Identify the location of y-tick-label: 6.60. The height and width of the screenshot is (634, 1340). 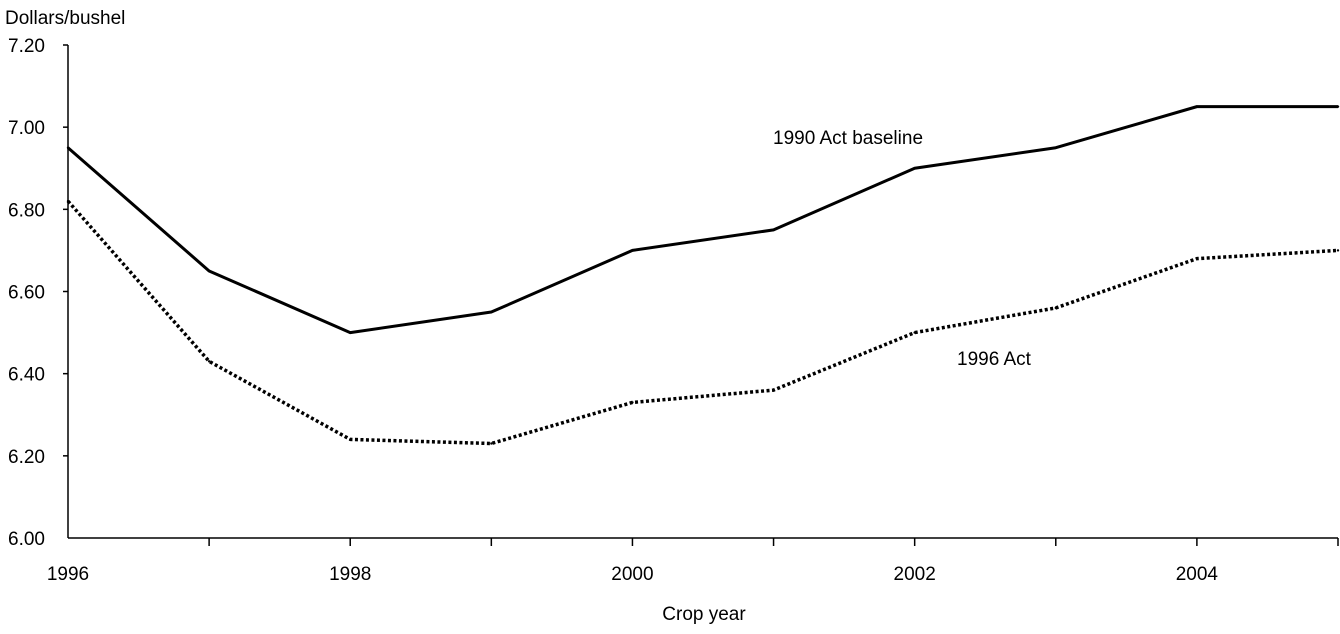
(26, 293).